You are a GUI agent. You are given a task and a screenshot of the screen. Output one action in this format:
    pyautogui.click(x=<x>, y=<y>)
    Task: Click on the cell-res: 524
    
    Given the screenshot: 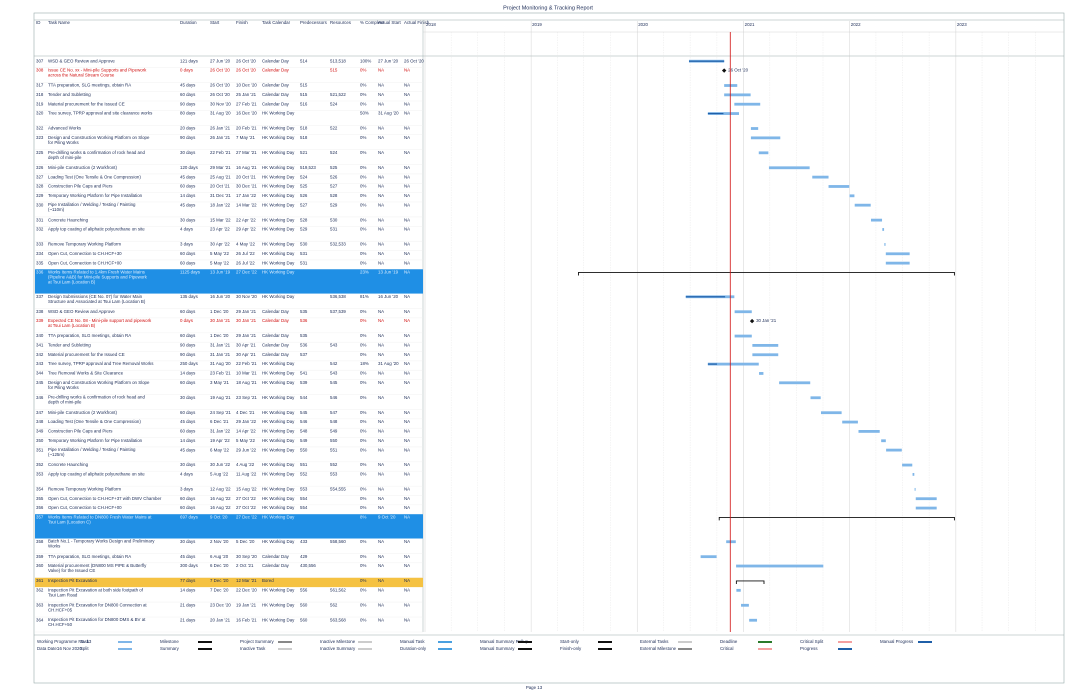 What is the action you would take?
    pyautogui.click(x=334, y=103)
    